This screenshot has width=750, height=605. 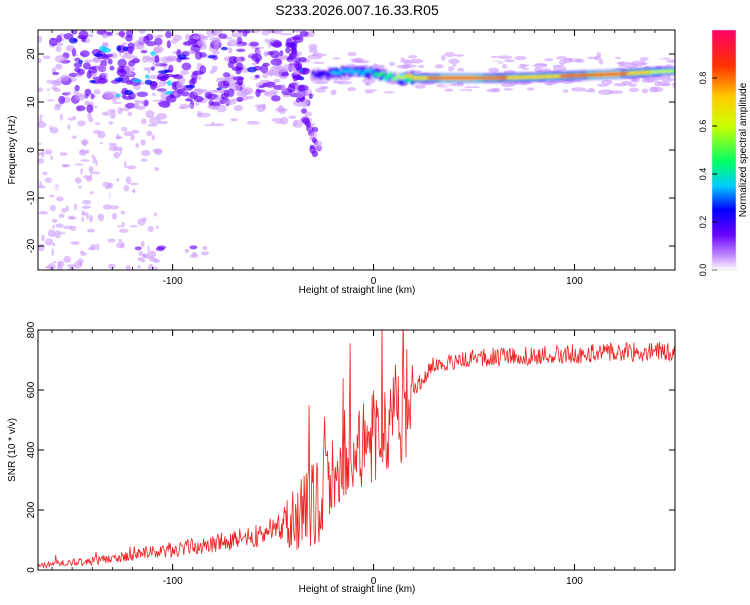 What do you see at coordinates (31, 54) in the screenshot?
I see `spectrogram-ytick-label: 20` at bounding box center [31, 54].